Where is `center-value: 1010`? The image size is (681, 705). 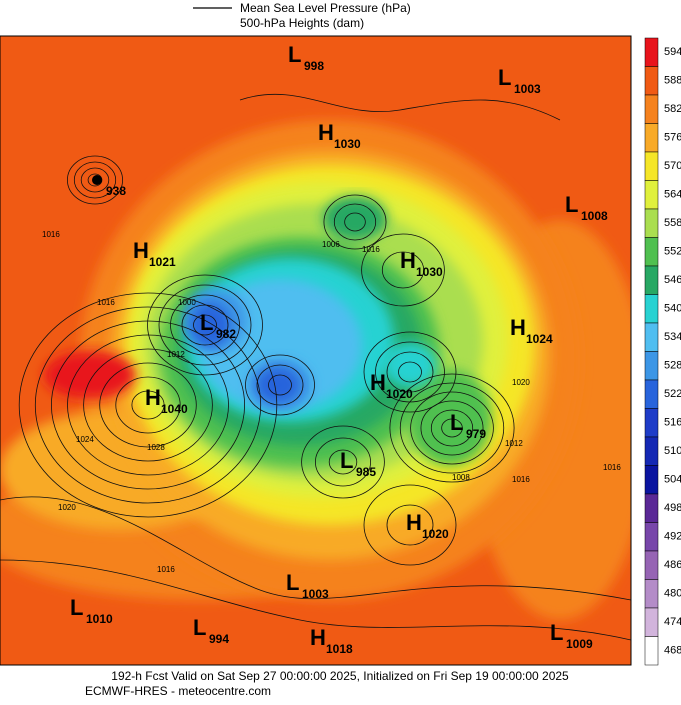
center-value: 1010 is located at coordinates (99, 619).